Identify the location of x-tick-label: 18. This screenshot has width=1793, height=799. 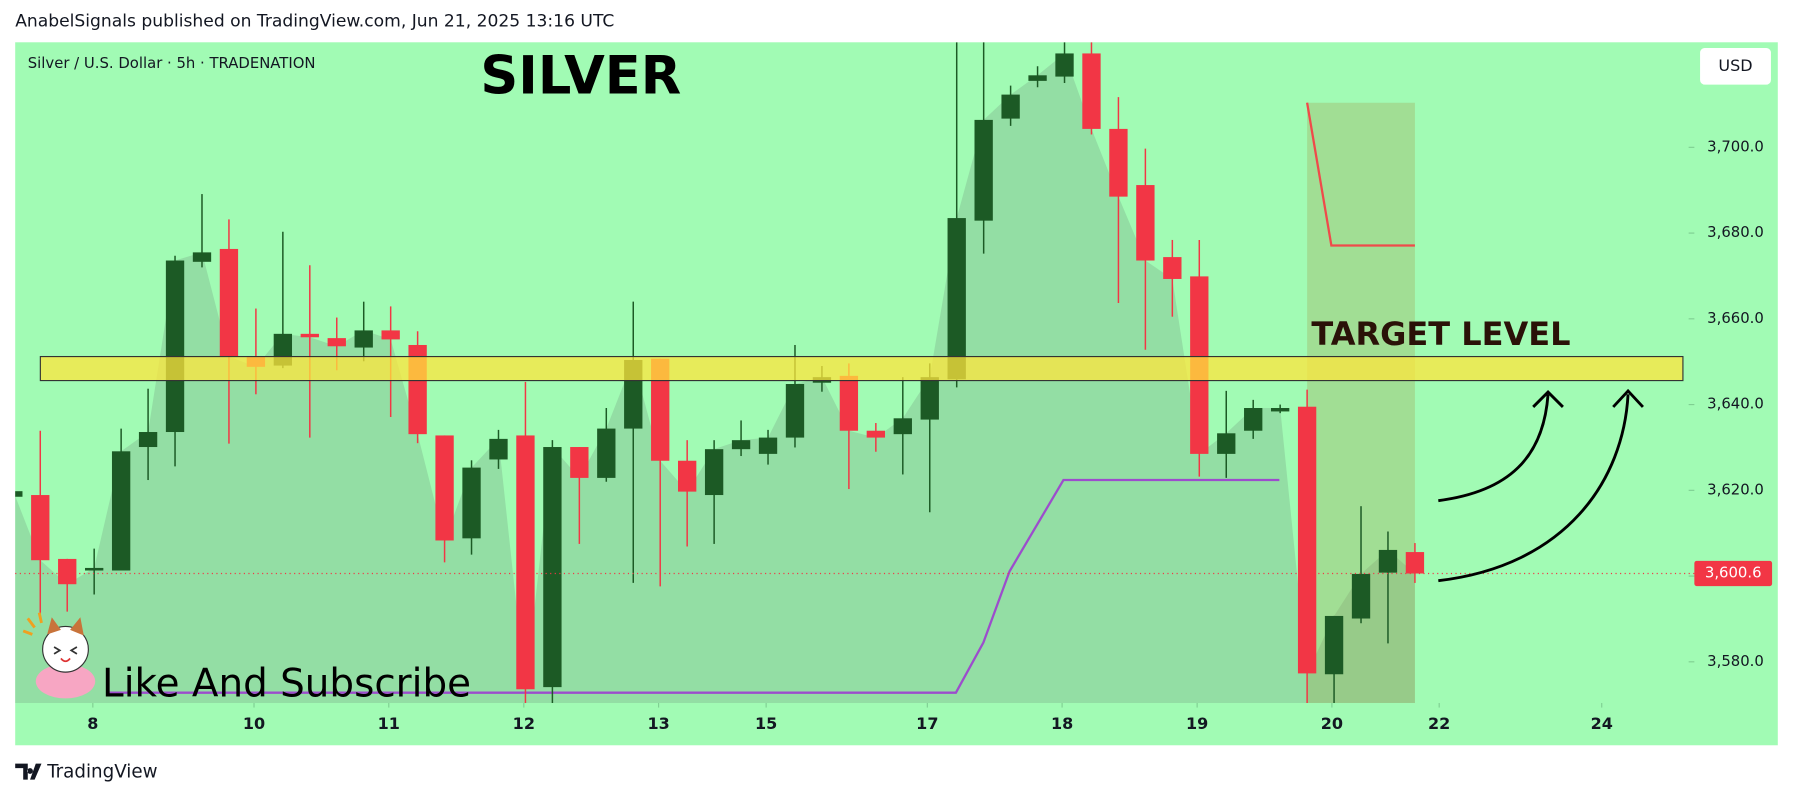
(1062, 723).